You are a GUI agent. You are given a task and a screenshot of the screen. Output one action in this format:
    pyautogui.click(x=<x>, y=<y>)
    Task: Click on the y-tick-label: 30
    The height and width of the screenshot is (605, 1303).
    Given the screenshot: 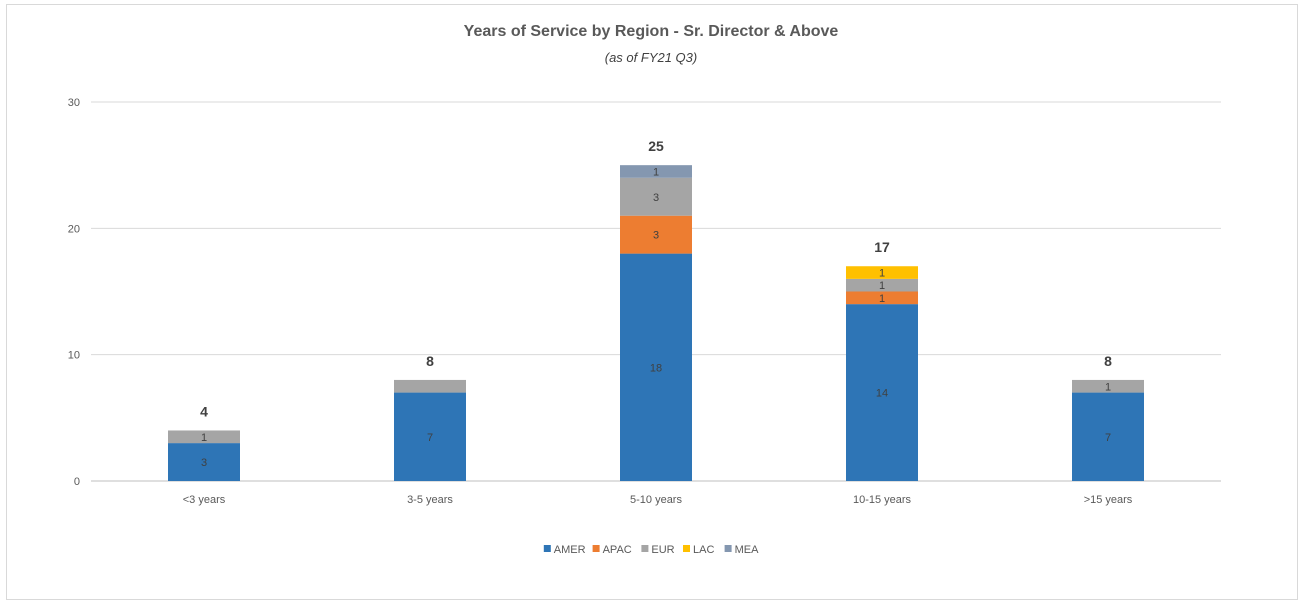 What is the action you would take?
    pyautogui.click(x=74, y=103)
    